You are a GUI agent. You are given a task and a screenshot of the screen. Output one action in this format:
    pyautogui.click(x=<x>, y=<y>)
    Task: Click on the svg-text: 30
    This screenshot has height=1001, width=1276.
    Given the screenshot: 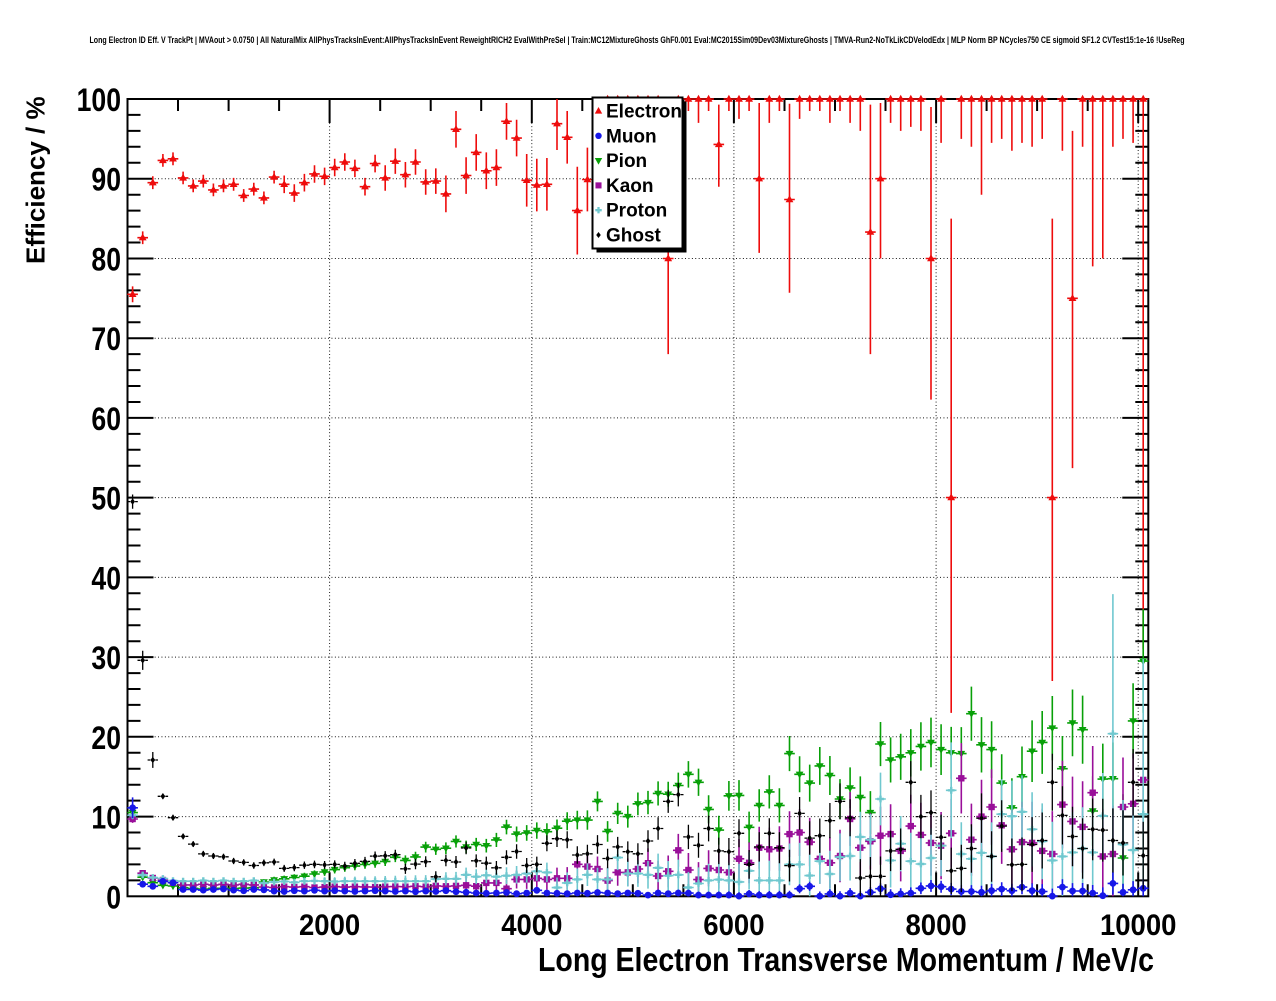 What is the action you would take?
    pyautogui.click(x=106, y=658)
    